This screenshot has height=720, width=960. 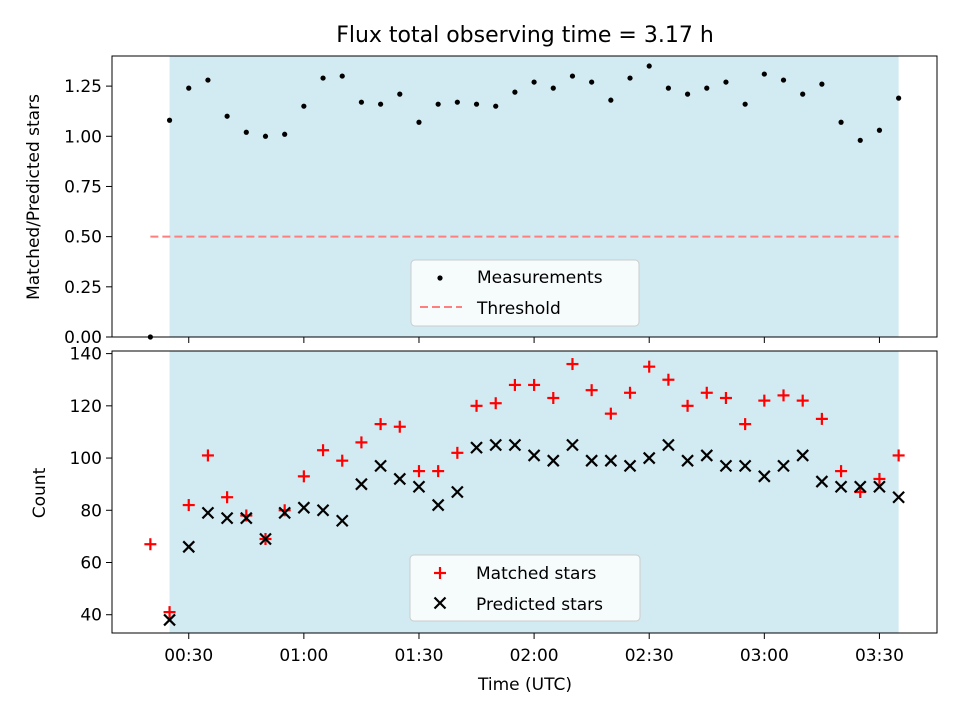 I want to click on bottom-legend: Matched stars Predicted stars, so click(x=525, y=588).